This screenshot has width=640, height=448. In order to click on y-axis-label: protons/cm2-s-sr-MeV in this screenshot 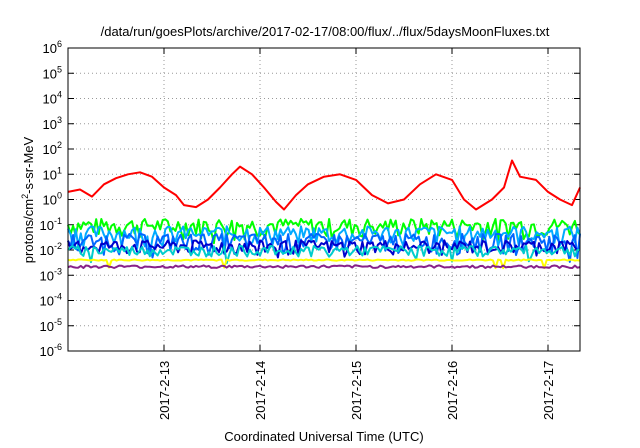, I will do `click(28, 199)`.